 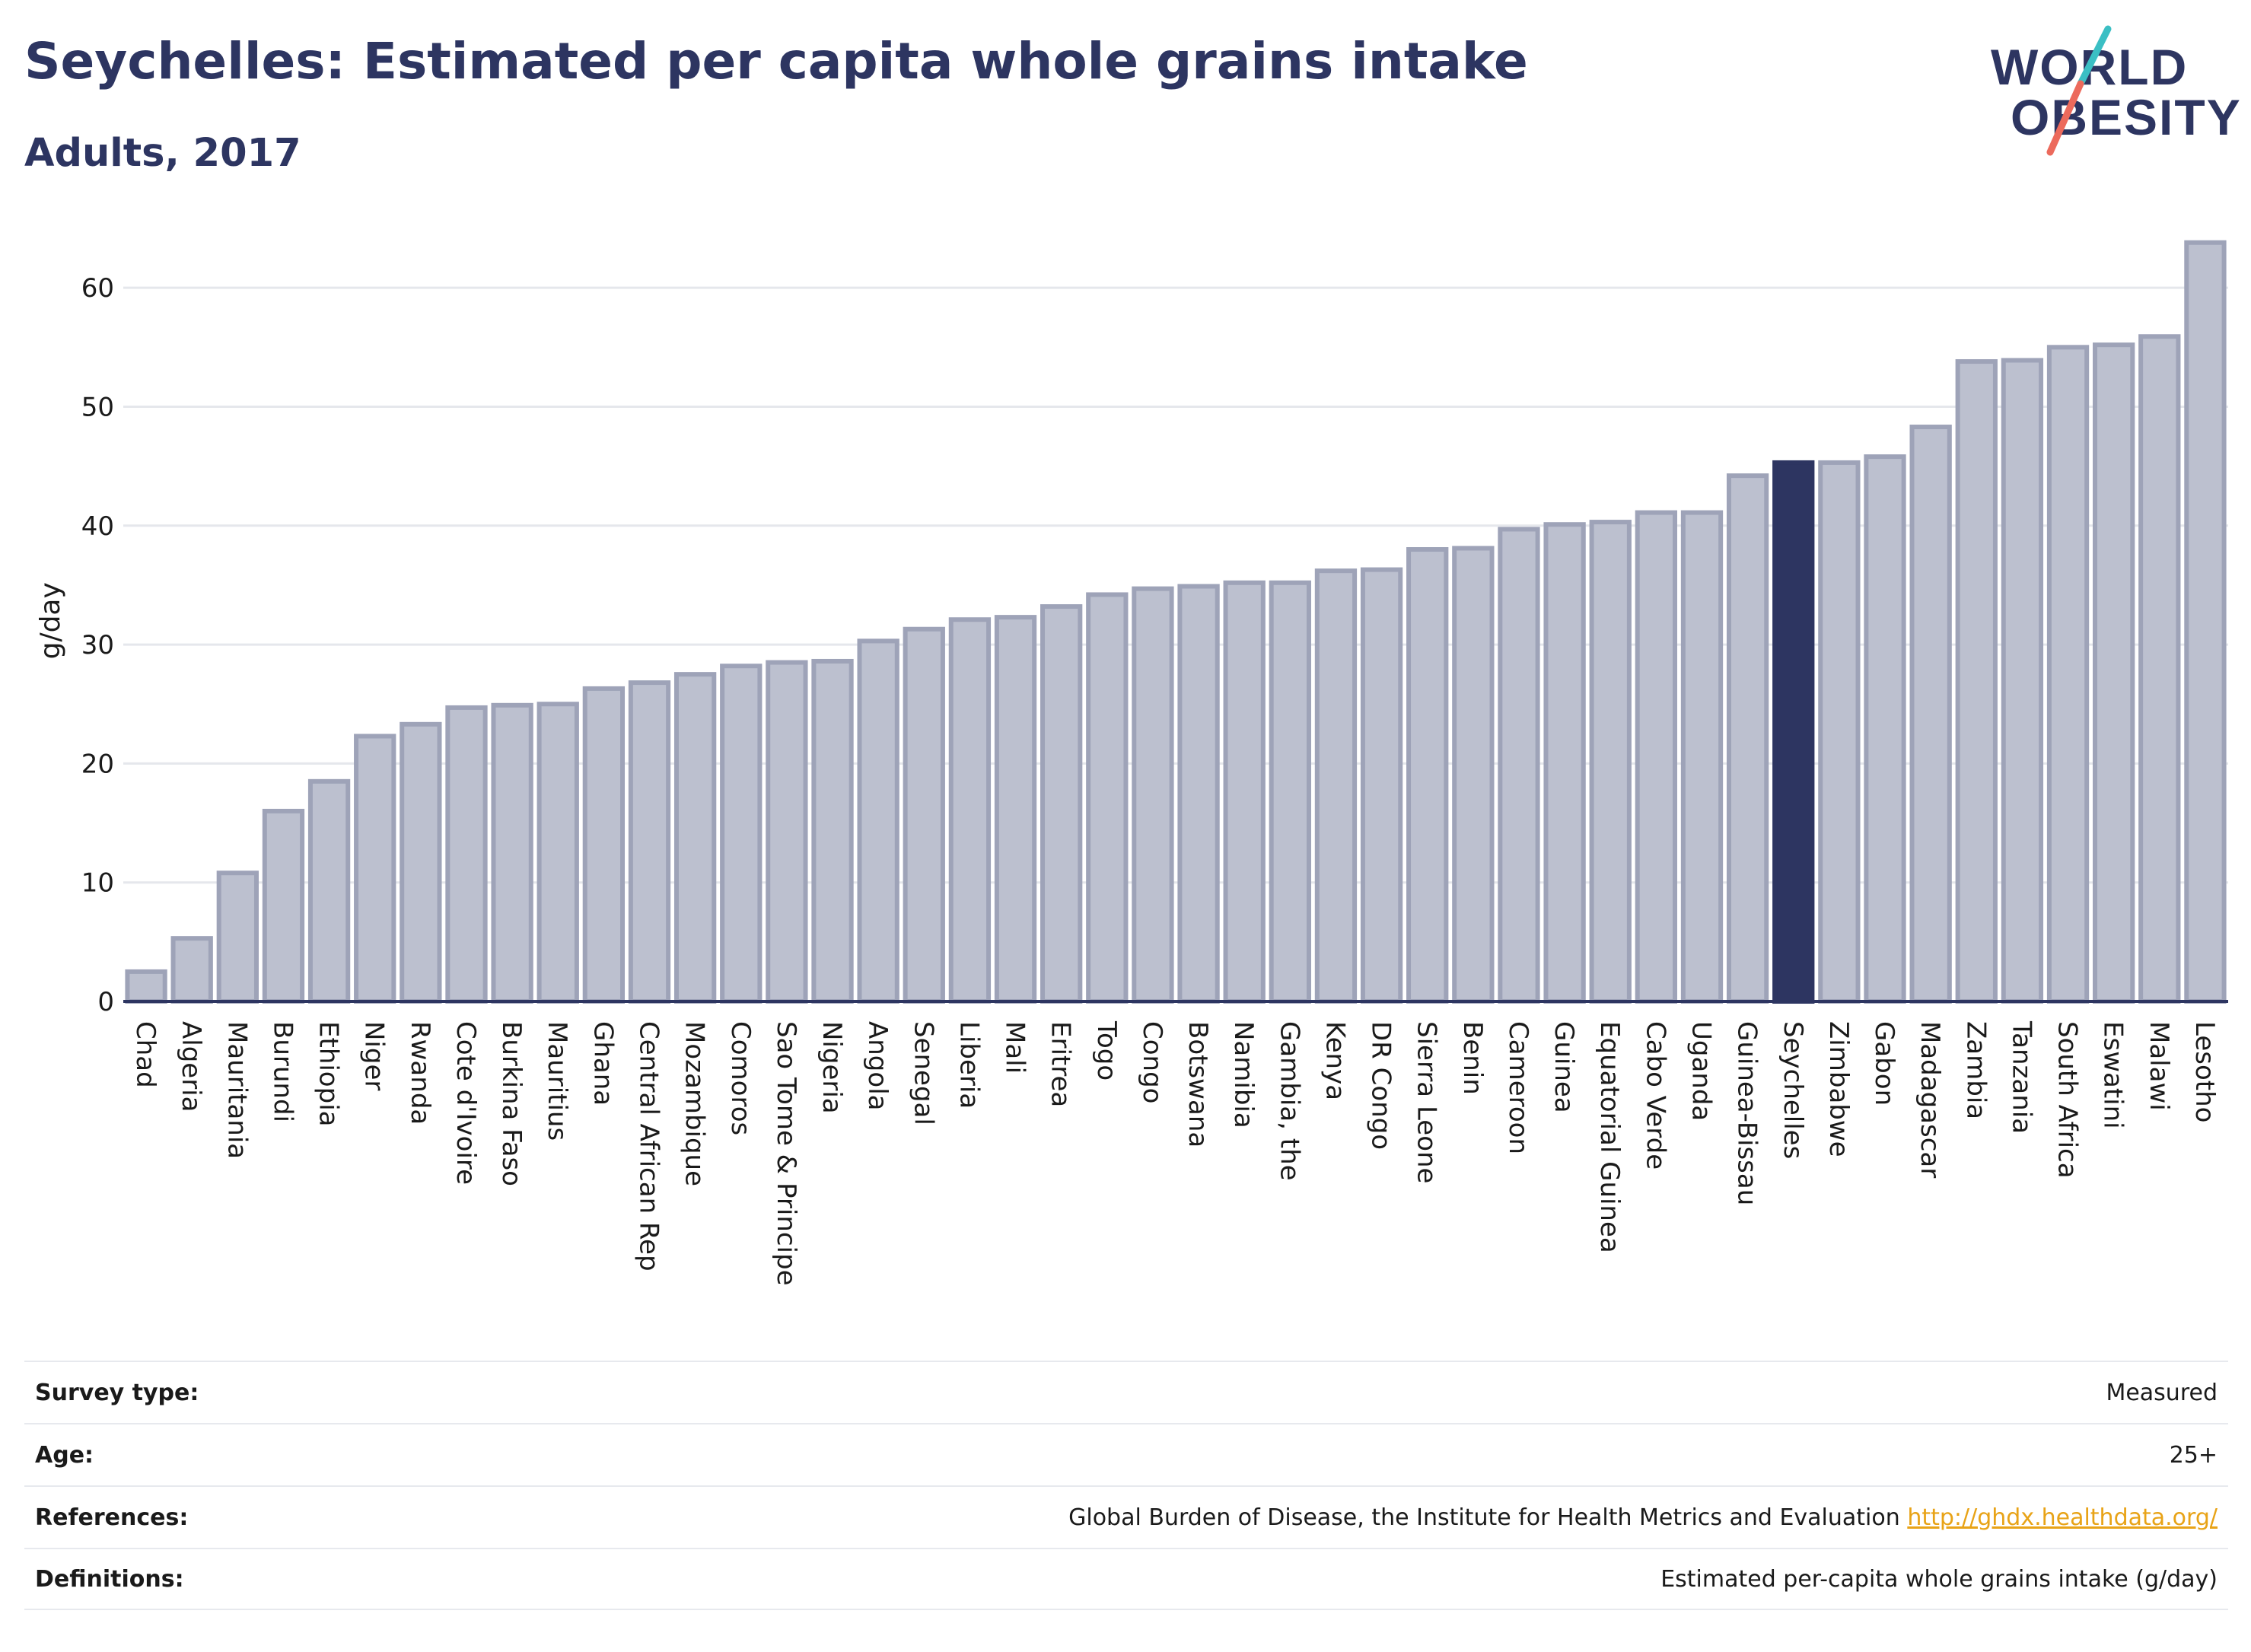 What do you see at coordinates (1564, 763) in the screenshot?
I see `bar-guinea` at bounding box center [1564, 763].